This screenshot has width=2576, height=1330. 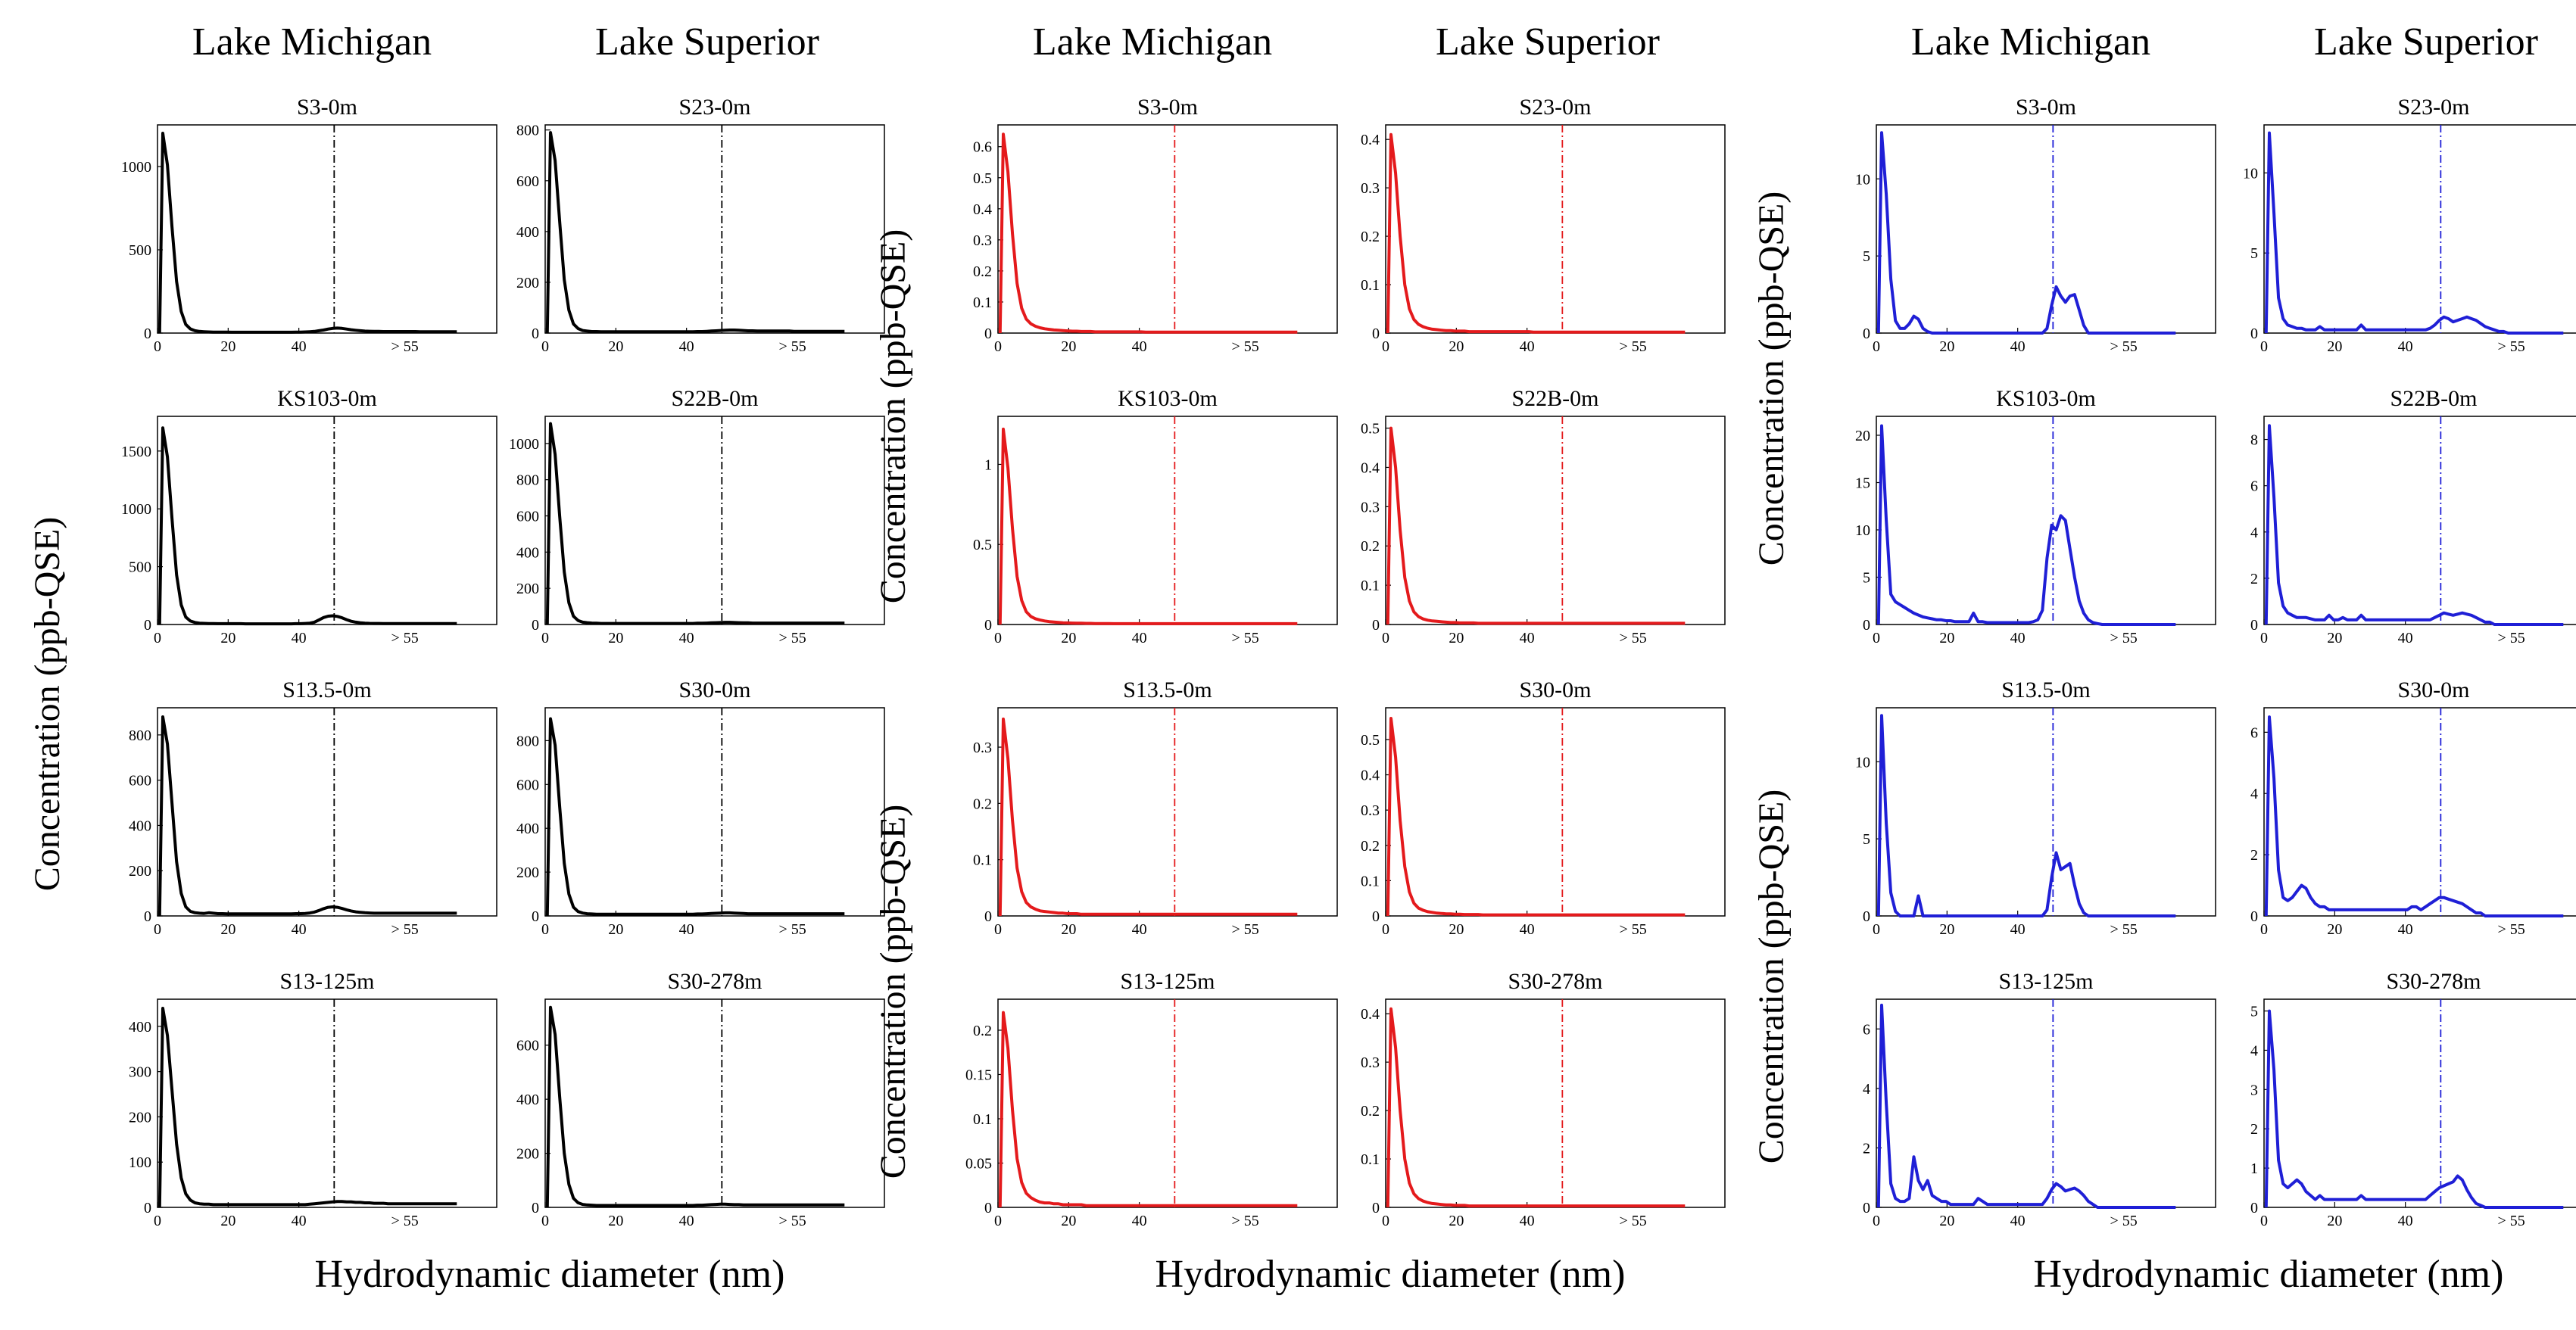 What do you see at coordinates (2254, 254) in the screenshot?
I see `y-tick-label: 5` at bounding box center [2254, 254].